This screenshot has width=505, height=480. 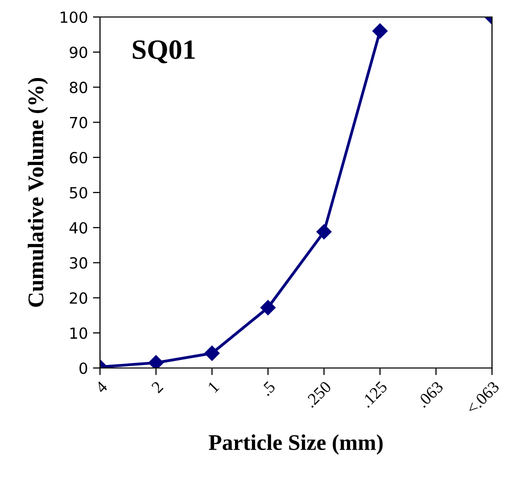 I want to click on y-tick-label: 50, so click(x=79, y=192).